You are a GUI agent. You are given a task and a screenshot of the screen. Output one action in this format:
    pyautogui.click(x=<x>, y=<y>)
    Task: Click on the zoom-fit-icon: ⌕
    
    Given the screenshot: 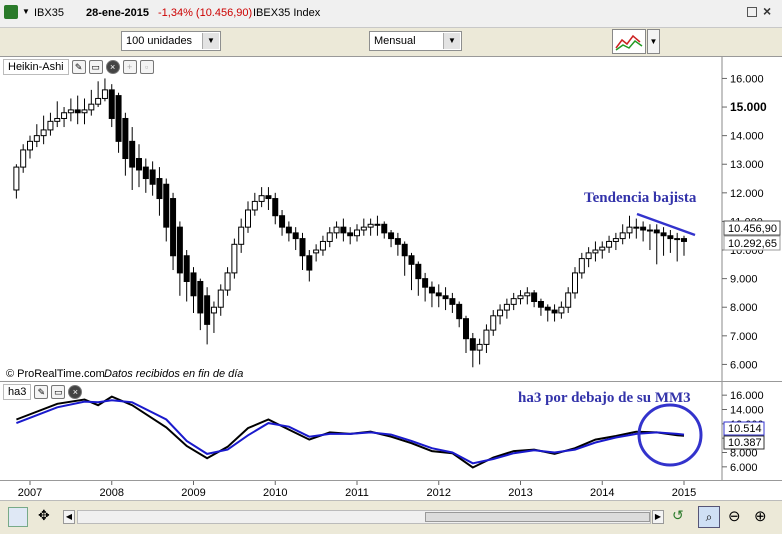 What is the action you would take?
    pyautogui.click(x=709, y=517)
    